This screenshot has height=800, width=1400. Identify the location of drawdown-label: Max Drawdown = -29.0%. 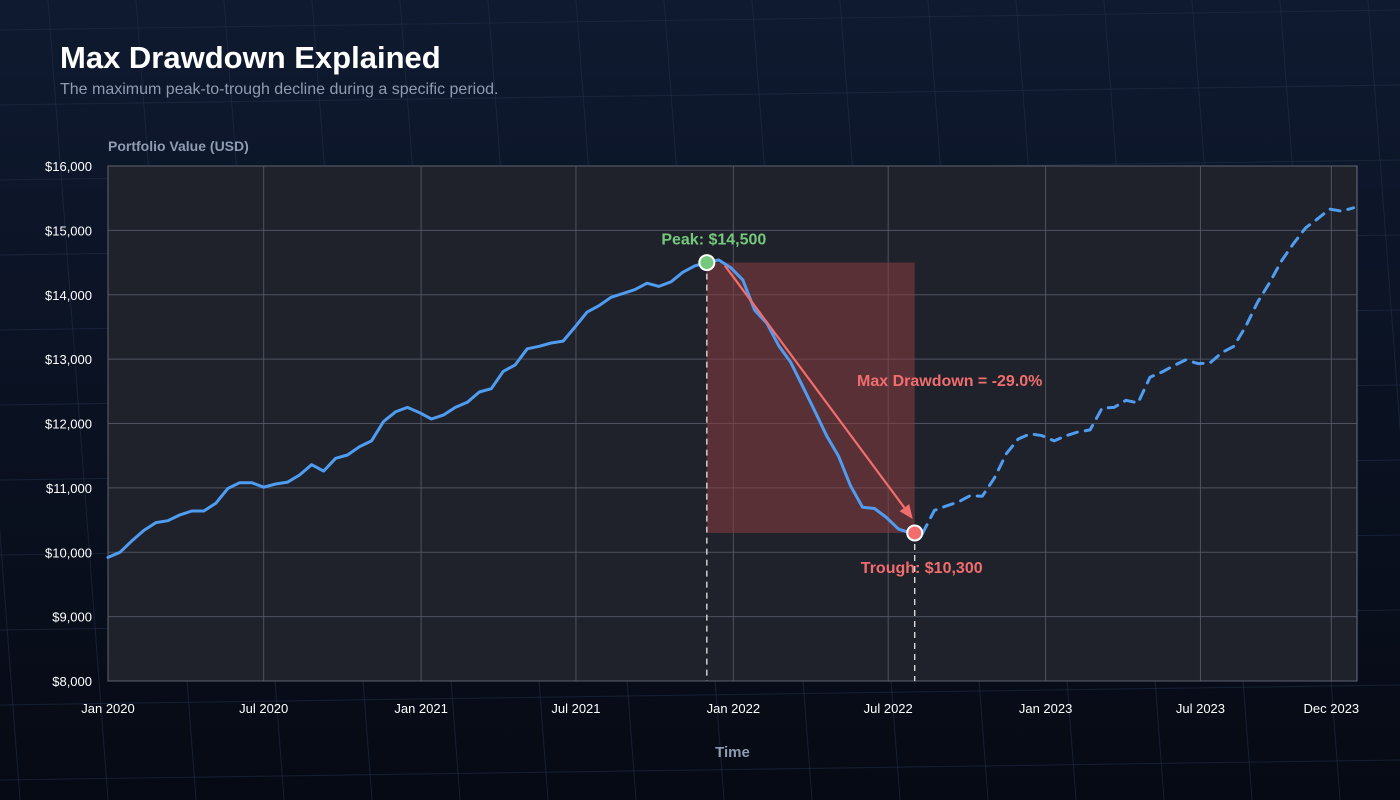
(949, 381).